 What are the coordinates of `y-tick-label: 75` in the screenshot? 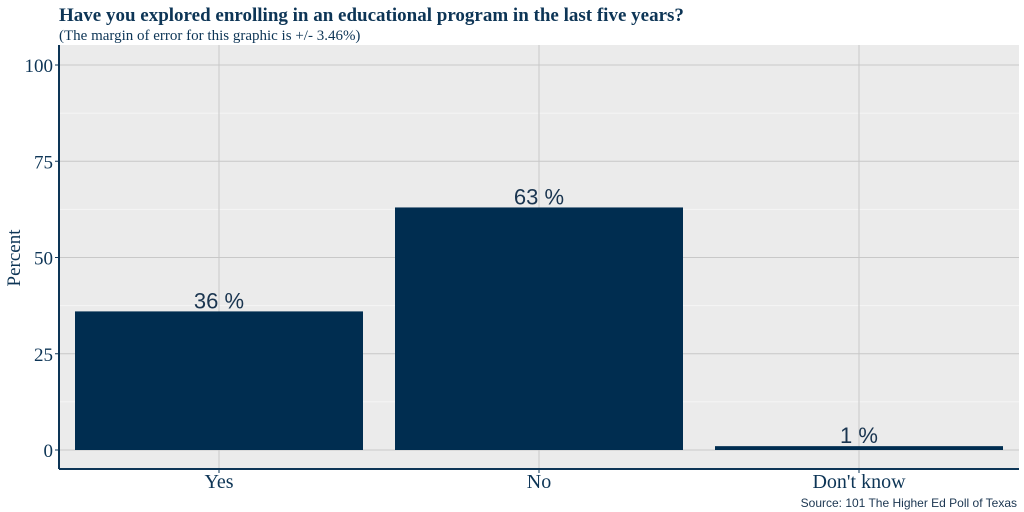 It's located at (43, 162).